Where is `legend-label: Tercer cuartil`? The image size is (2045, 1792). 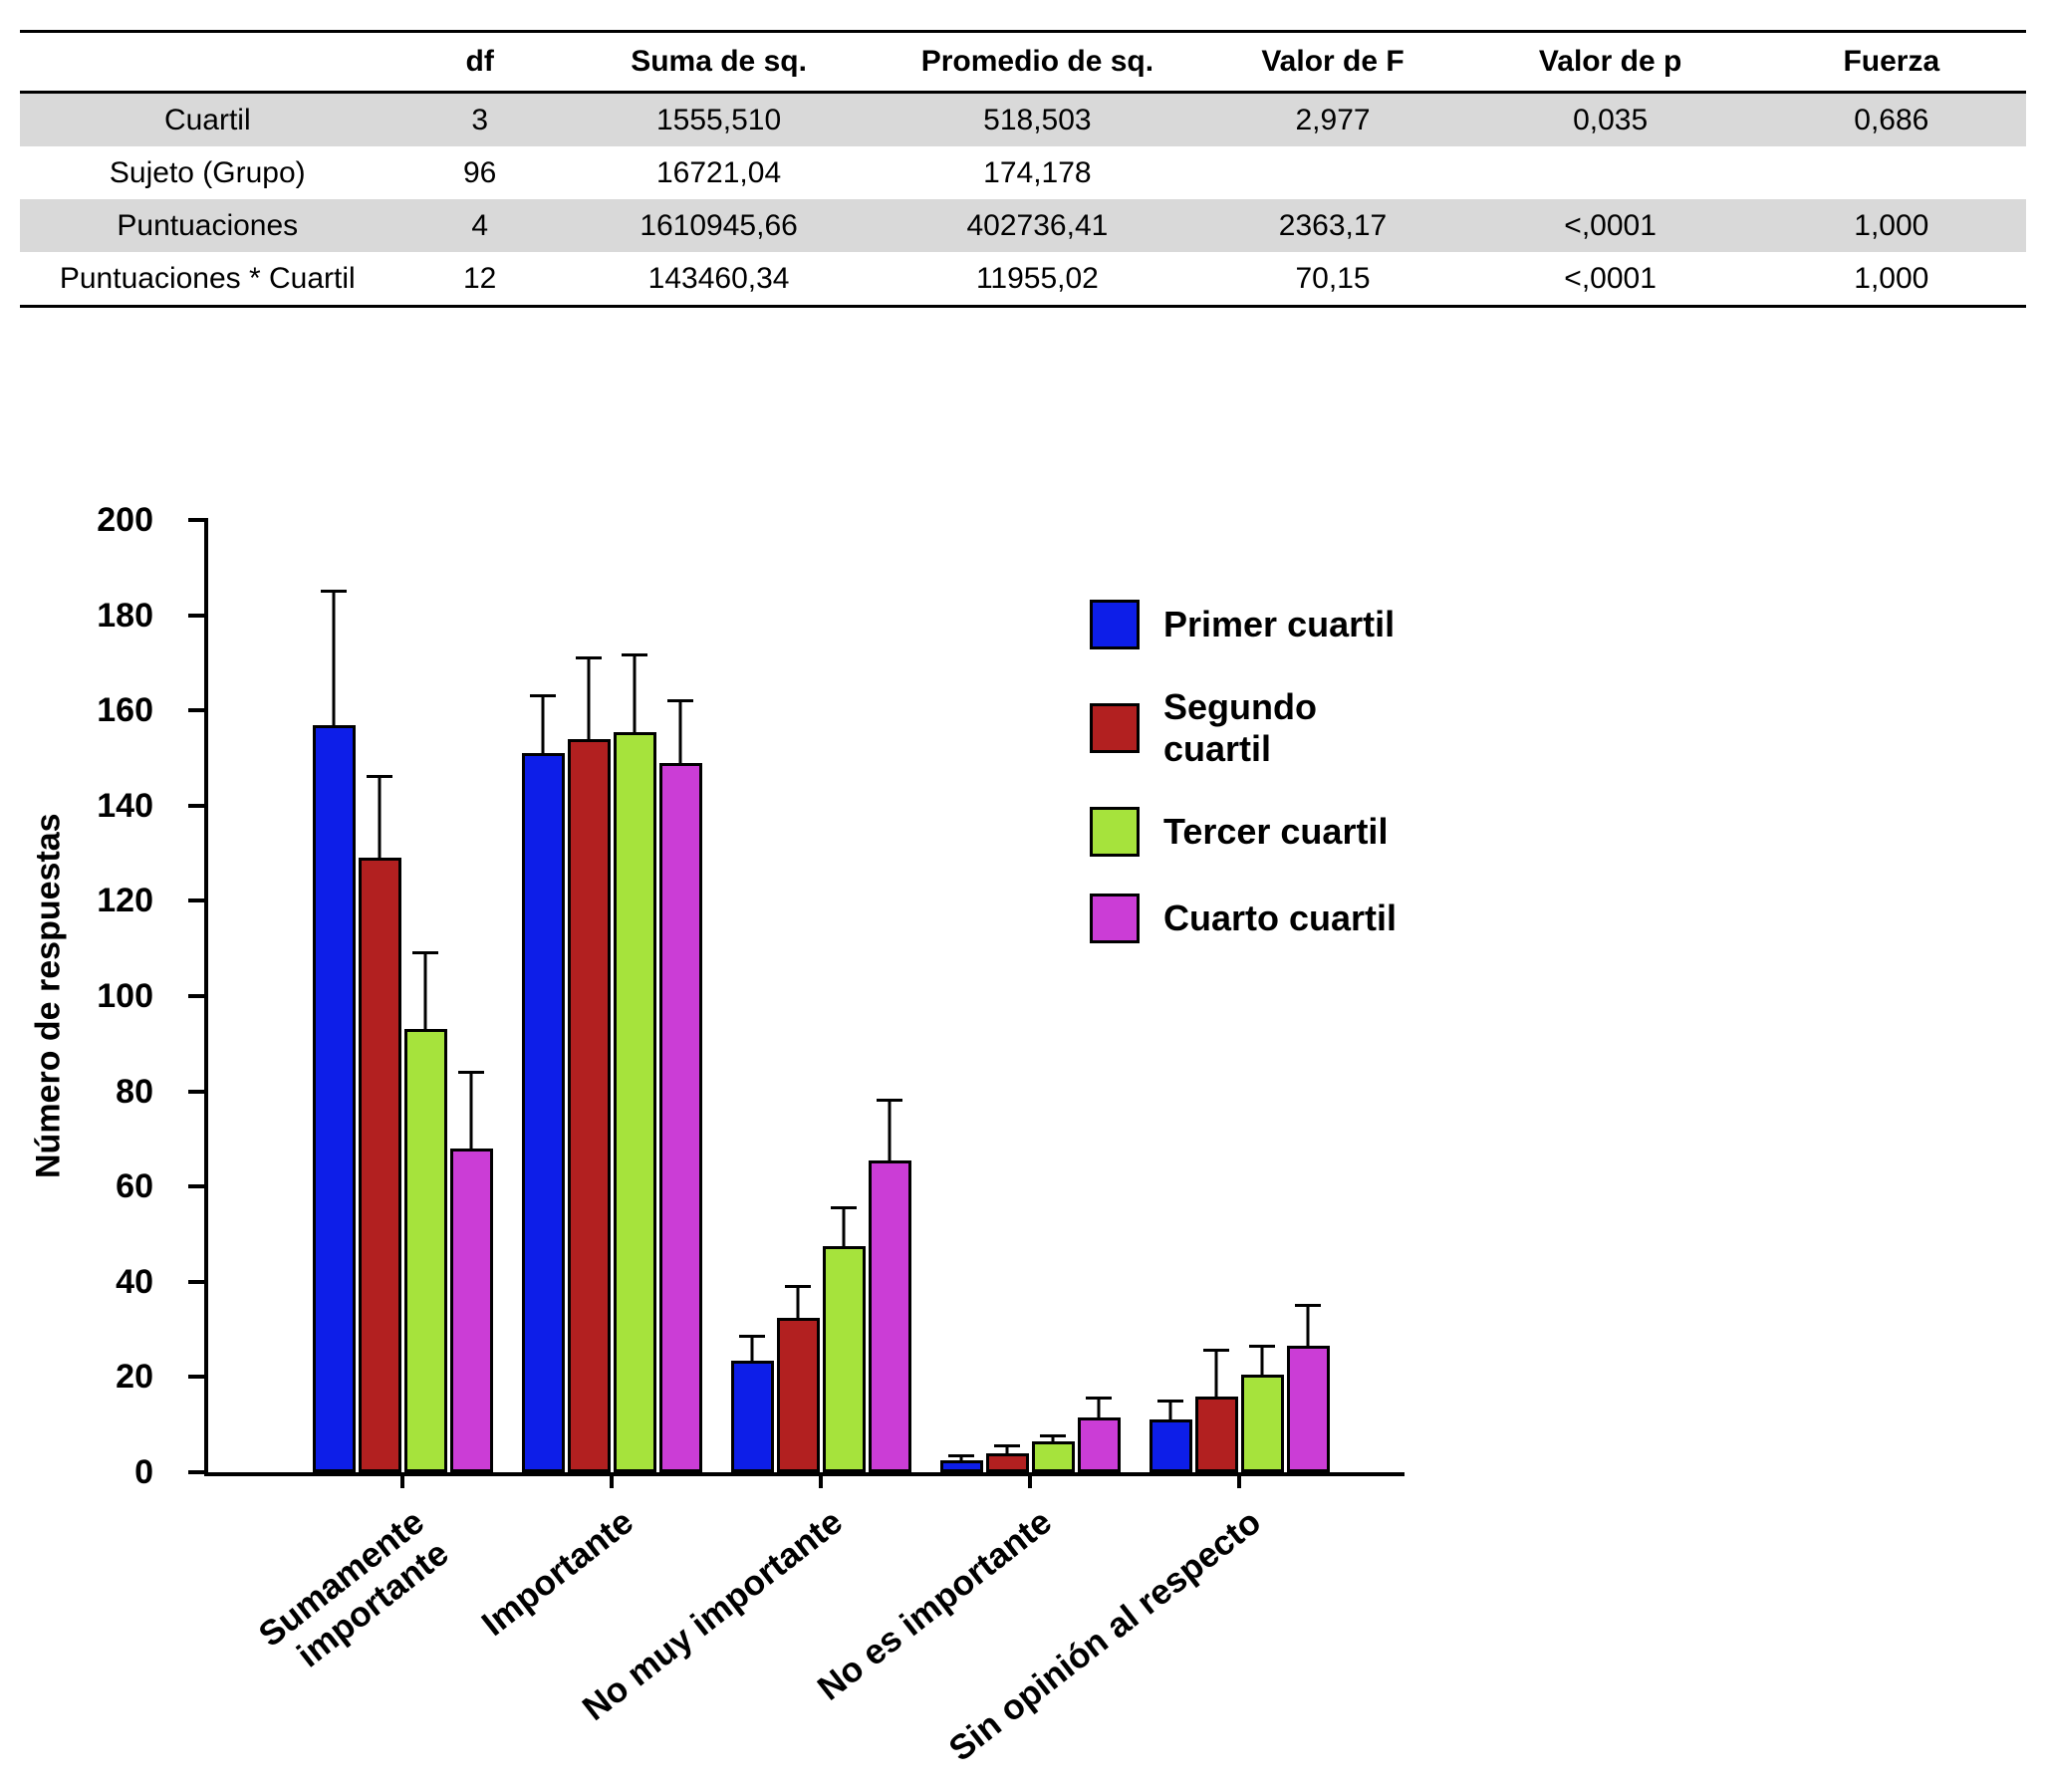
legend-label: Tercer cuartil is located at coordinates (1276, 831).